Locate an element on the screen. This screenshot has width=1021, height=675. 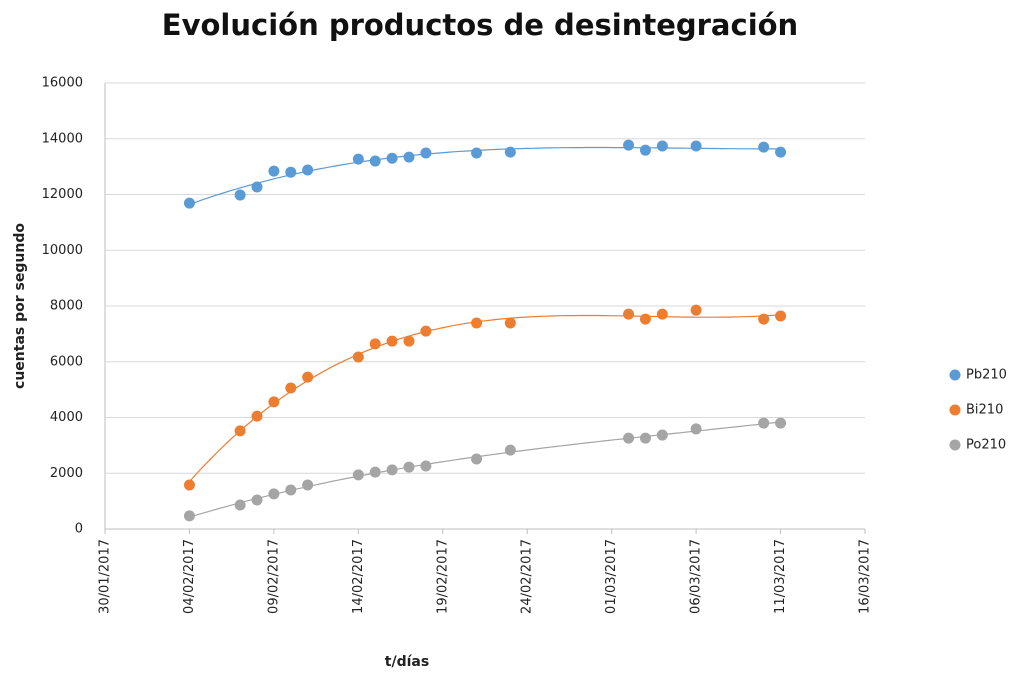
x-tick-label: 30/01/2017 is located at coordinates (105, 576).